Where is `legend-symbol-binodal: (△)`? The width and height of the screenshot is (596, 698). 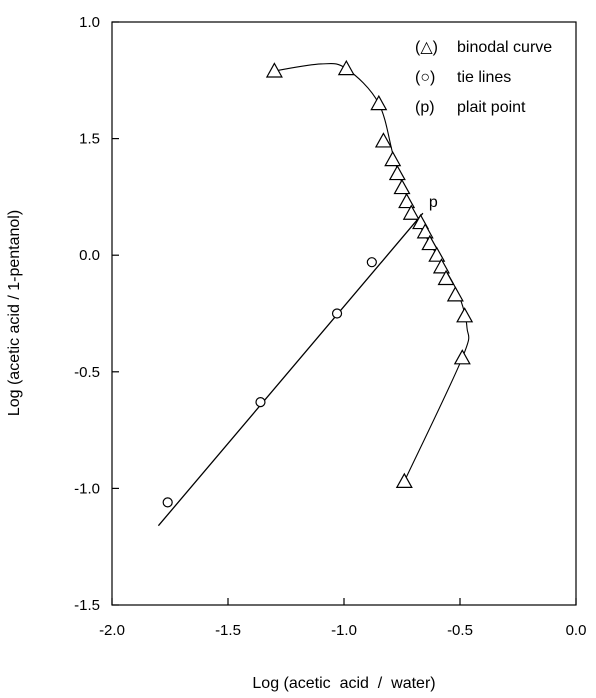
legend-symbol-binodal: (△) is located at coordinates (426, 47).